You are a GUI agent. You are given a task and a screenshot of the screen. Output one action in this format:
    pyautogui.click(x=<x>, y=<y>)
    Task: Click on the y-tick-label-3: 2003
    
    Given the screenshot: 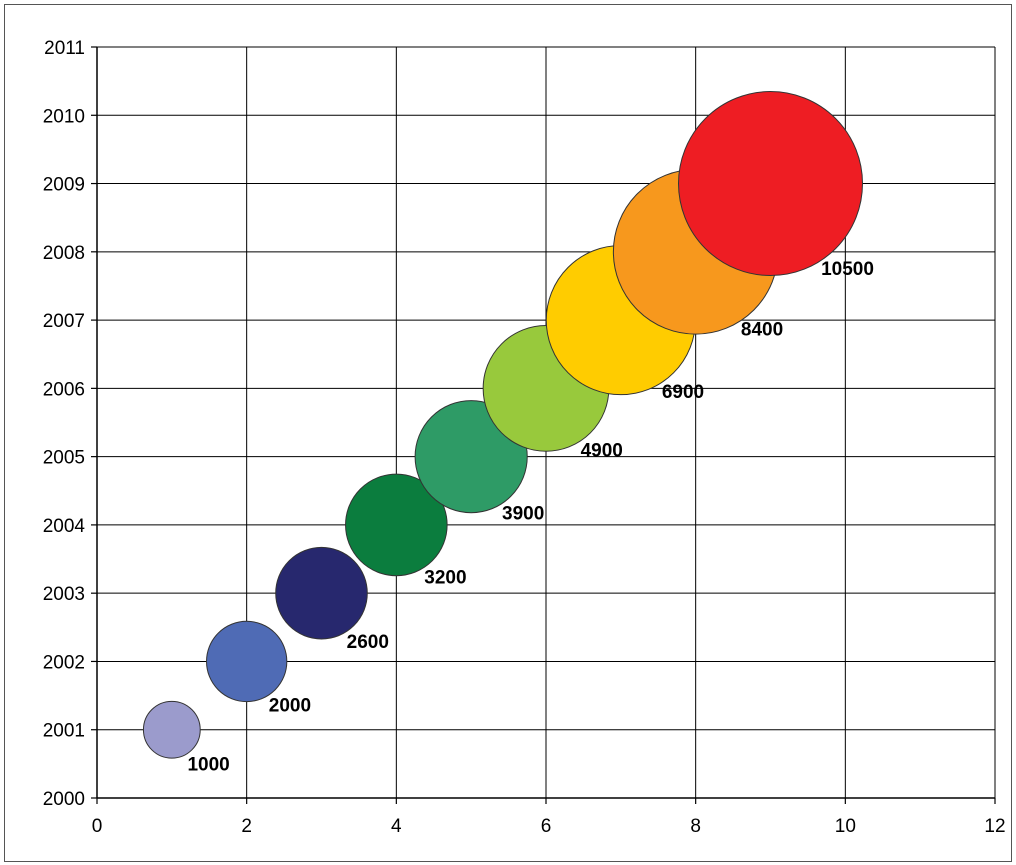 What is the action you would take?
    pyautogui.click(x=64, y=594)
    